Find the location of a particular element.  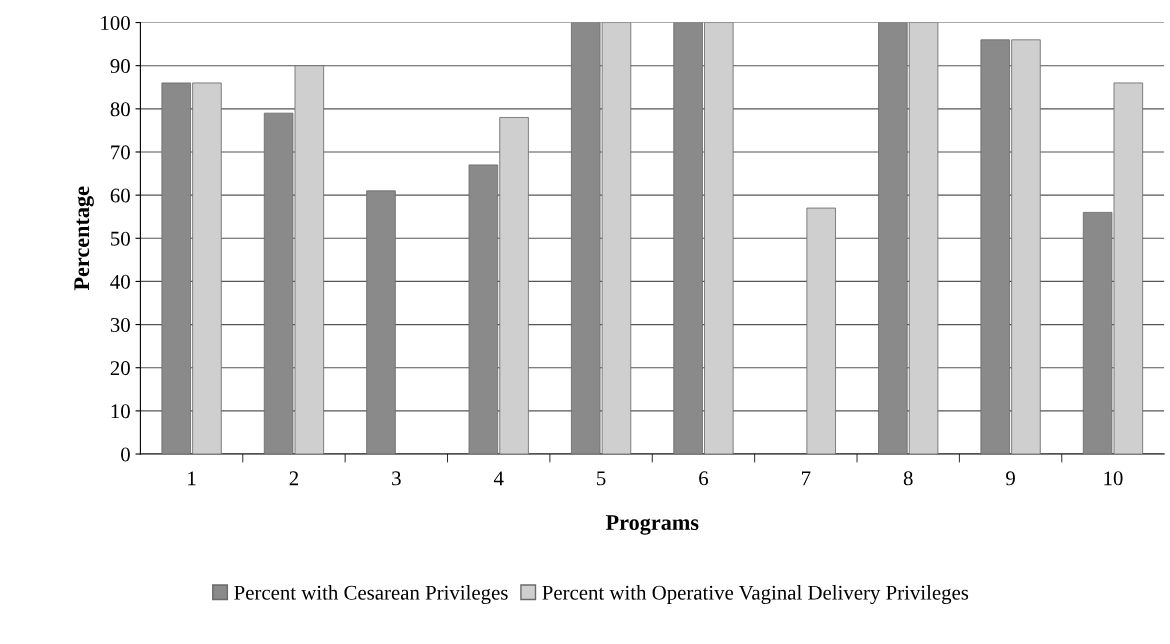

y-tick-label: 40 is located at coordinates (120, 281).